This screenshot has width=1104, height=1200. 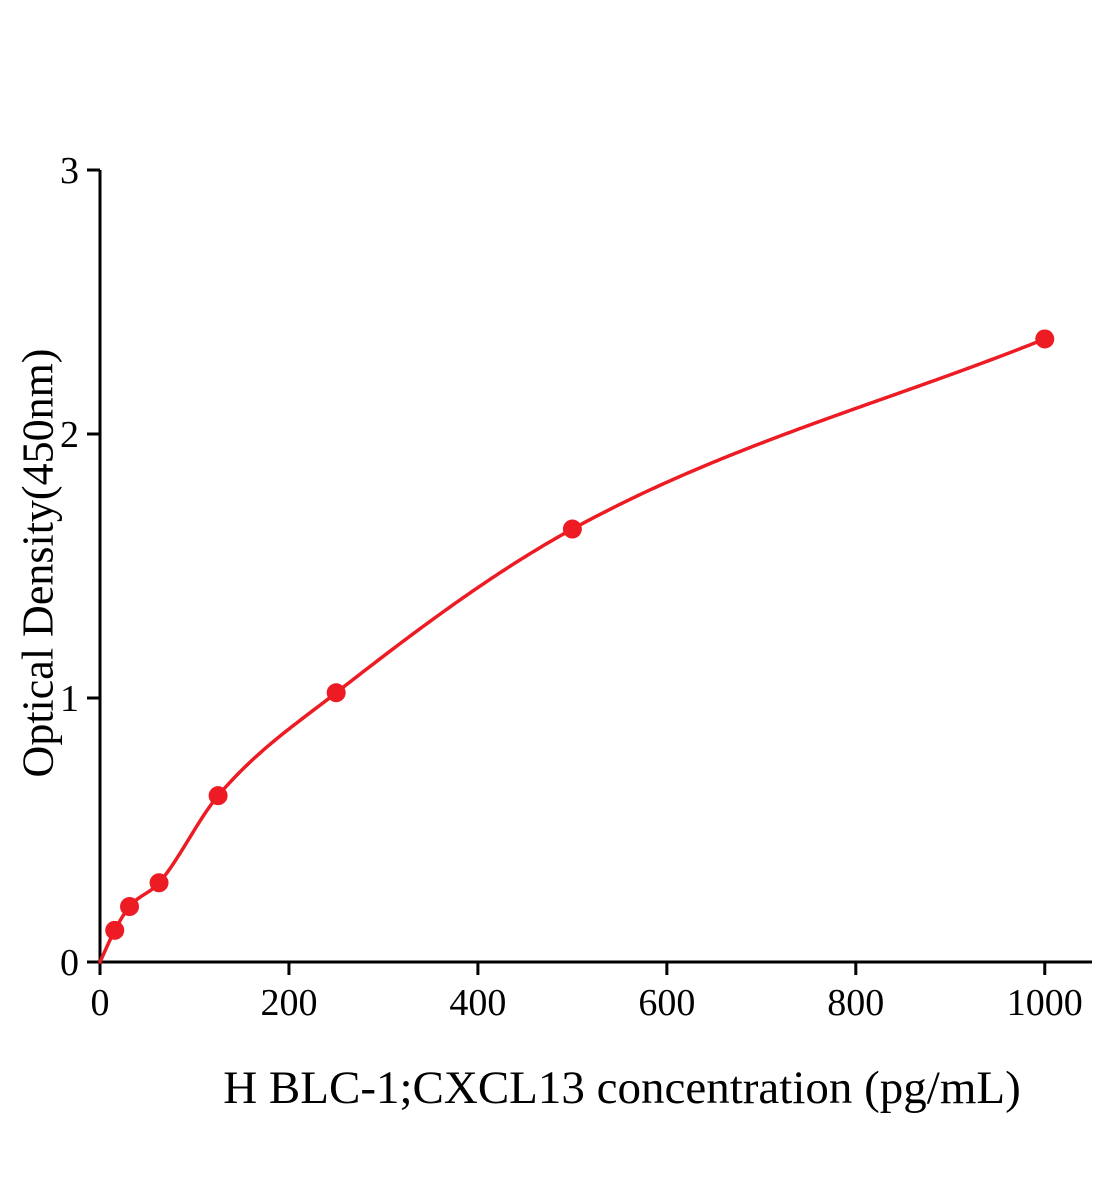 I want to click on x-tick-label: 600, so click(x=666, y=1003).